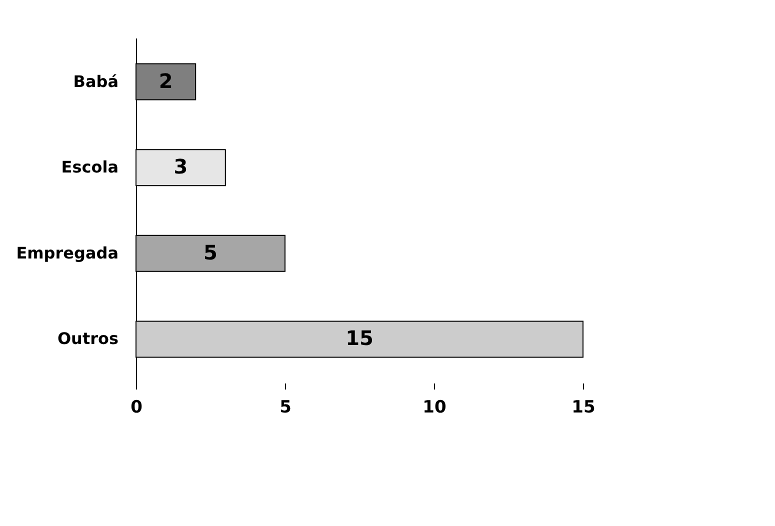  What do you see at coordinates (89, 167) in the screenshot?
I see `y-tick-label: Escola` at bounding box center [89, 167].